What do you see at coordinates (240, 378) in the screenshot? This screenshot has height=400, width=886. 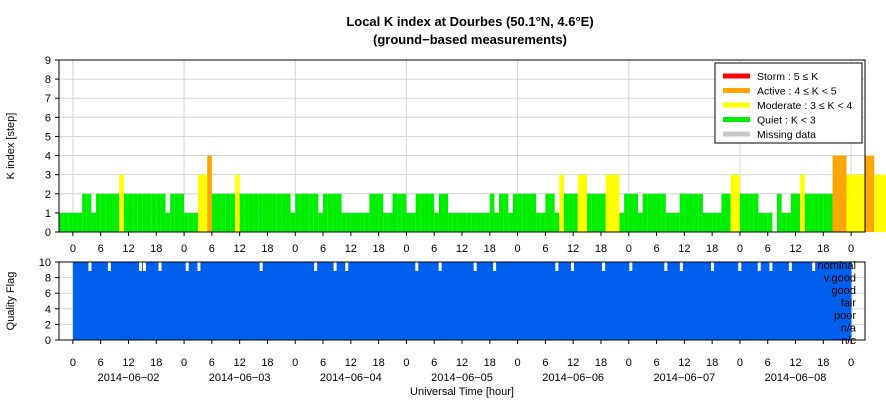 I see `quality-date-label: 2014−06−03` at bounding box center [240, 378].